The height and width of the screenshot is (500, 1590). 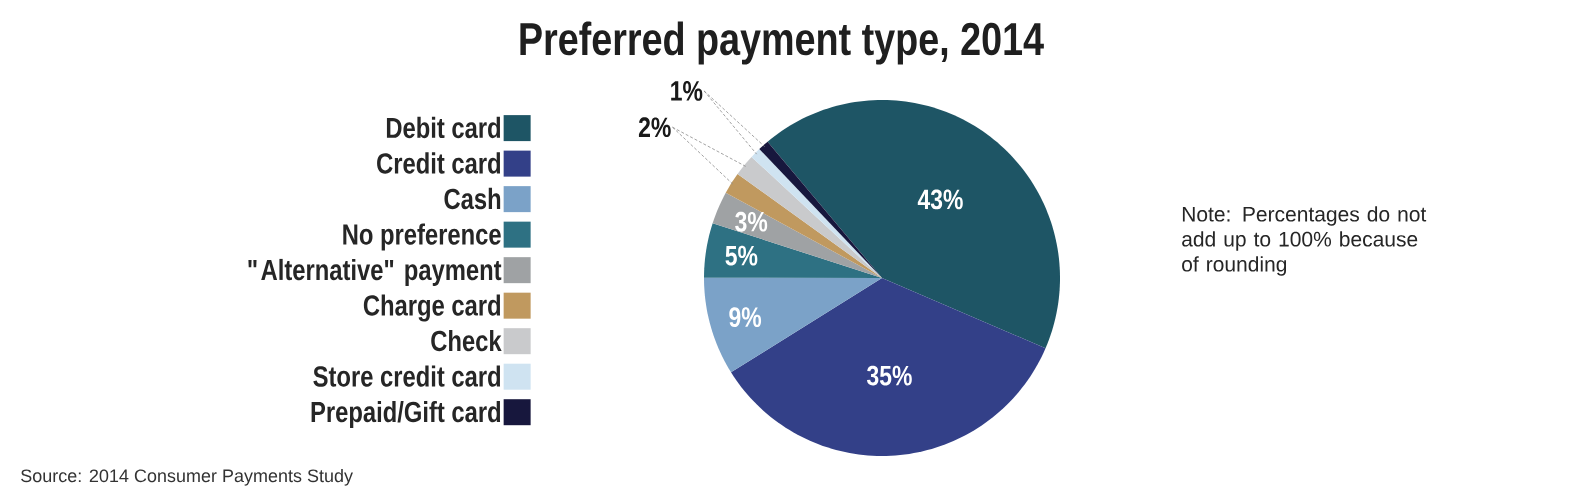 I want to click on data-label: 43%, so click(x=940, y=199).